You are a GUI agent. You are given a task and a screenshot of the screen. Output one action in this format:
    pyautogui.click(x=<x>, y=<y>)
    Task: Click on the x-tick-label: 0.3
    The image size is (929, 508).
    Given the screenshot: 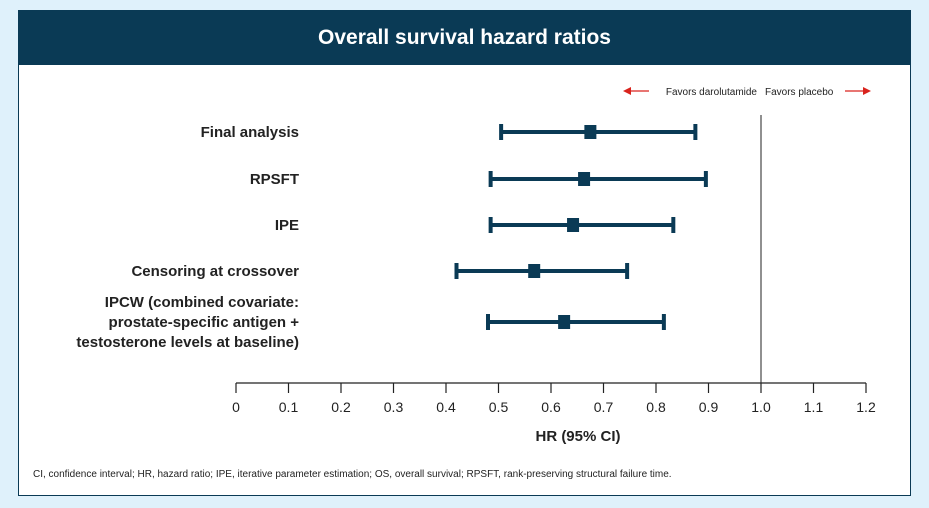 What is the action you would take?
    pyautogui.click(x=394, y=407)
    